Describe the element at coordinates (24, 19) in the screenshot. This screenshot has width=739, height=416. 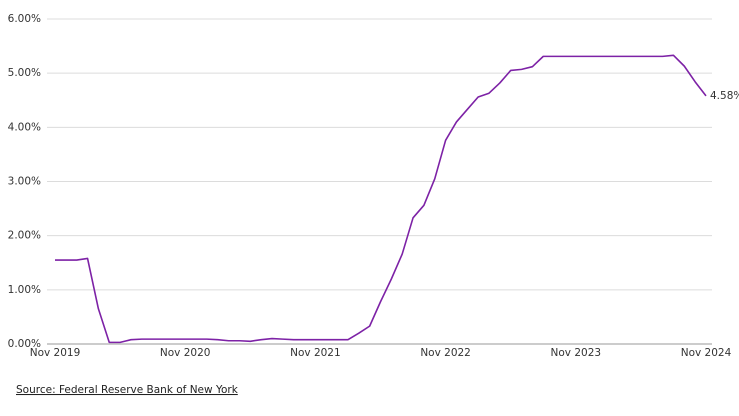
I see `y-tick-label: 6.00%` at that location.